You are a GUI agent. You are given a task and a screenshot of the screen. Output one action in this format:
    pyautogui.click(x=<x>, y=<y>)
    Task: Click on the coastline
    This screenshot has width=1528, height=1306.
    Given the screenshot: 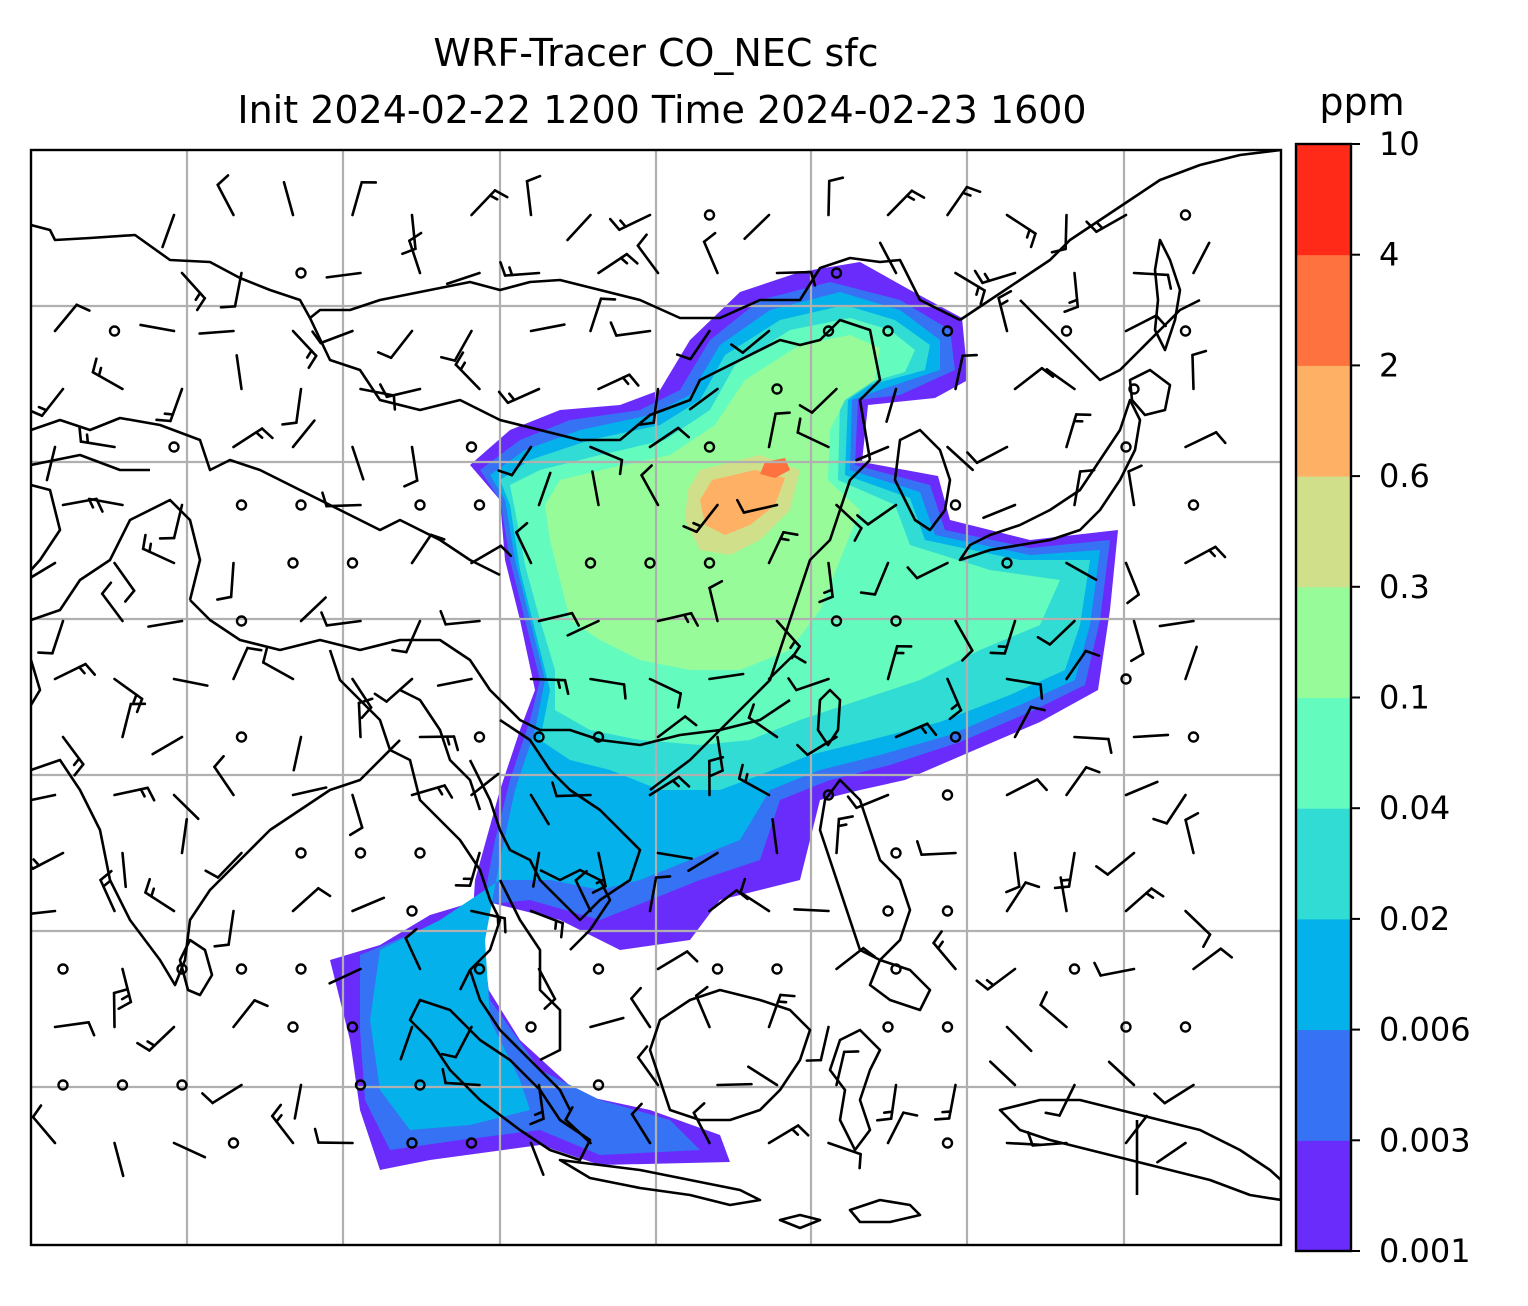 What is the action you would take?
    pyautogui.click(x=1110, y=340)
    